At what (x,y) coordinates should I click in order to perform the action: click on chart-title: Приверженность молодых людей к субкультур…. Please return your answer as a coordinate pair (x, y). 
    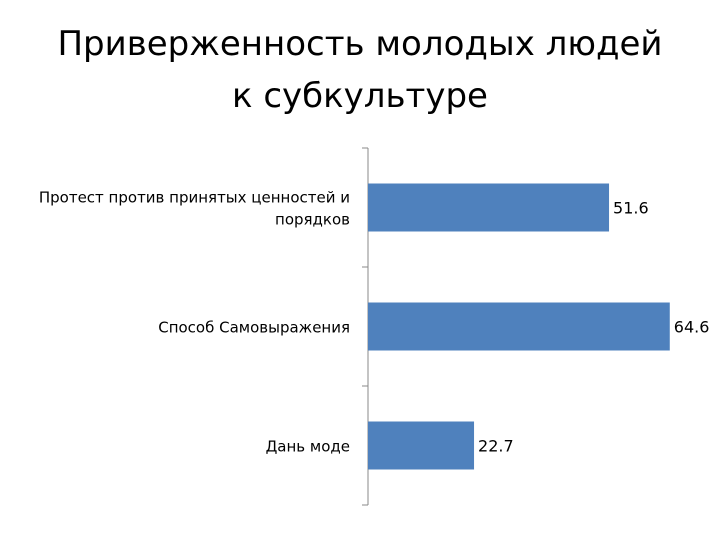
    Looking at the image, I should click on (359, 70).